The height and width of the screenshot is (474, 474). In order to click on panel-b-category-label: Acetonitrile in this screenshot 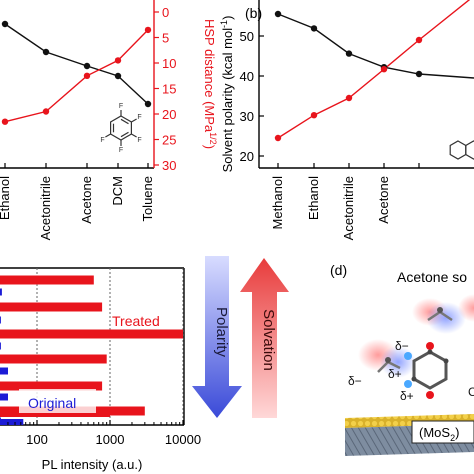, I will do `click(348, 208)`.